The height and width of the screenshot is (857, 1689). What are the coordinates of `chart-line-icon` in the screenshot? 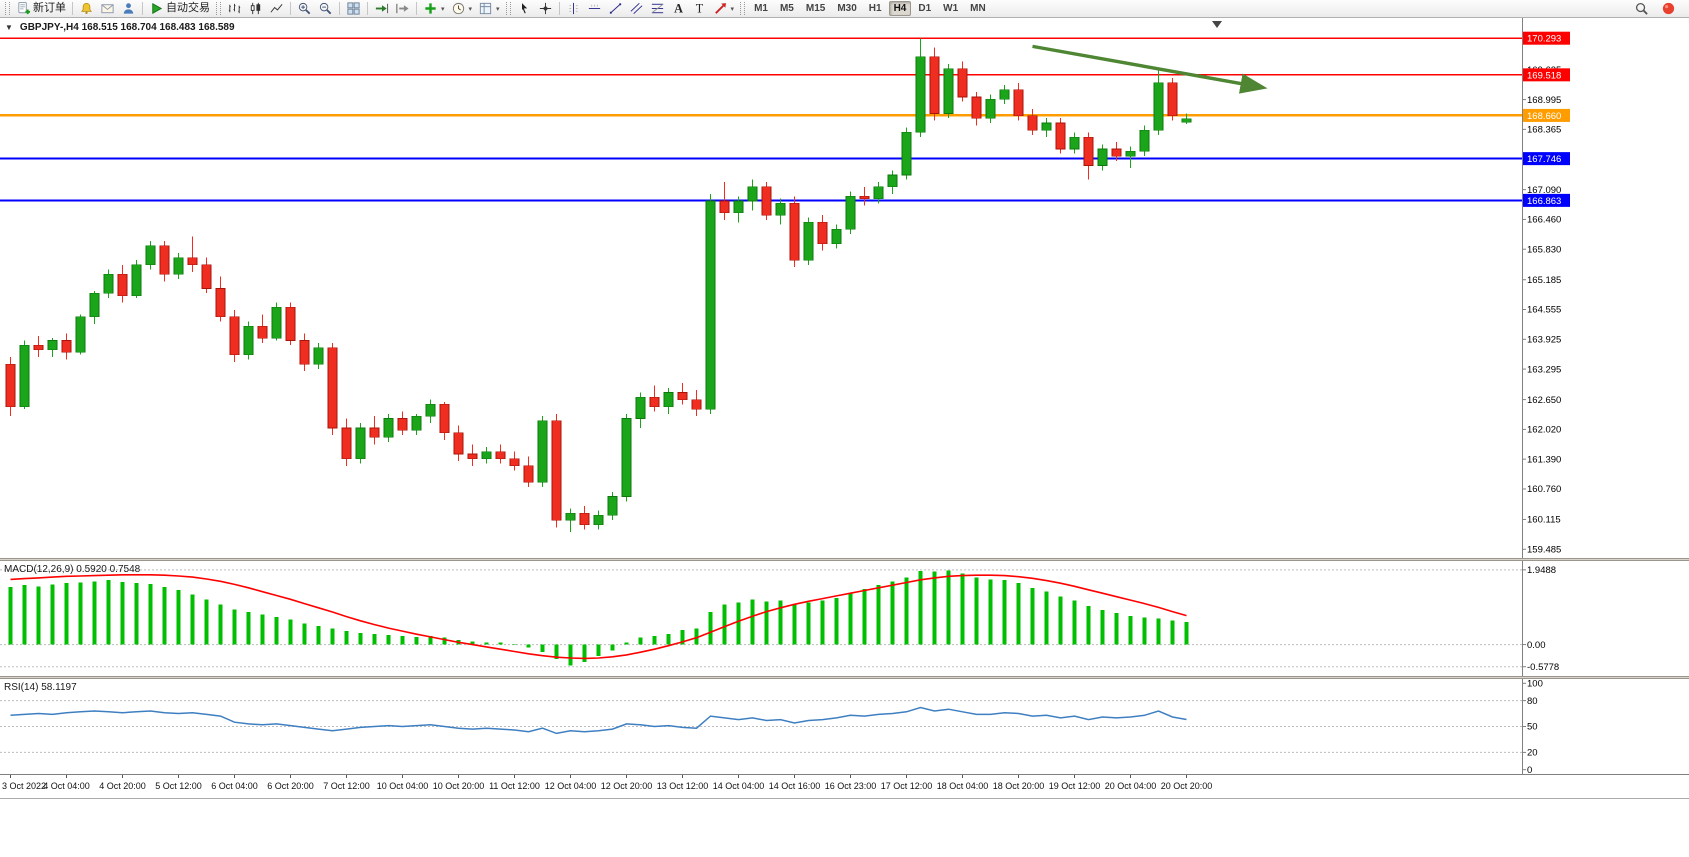 It's located at (276, 8).